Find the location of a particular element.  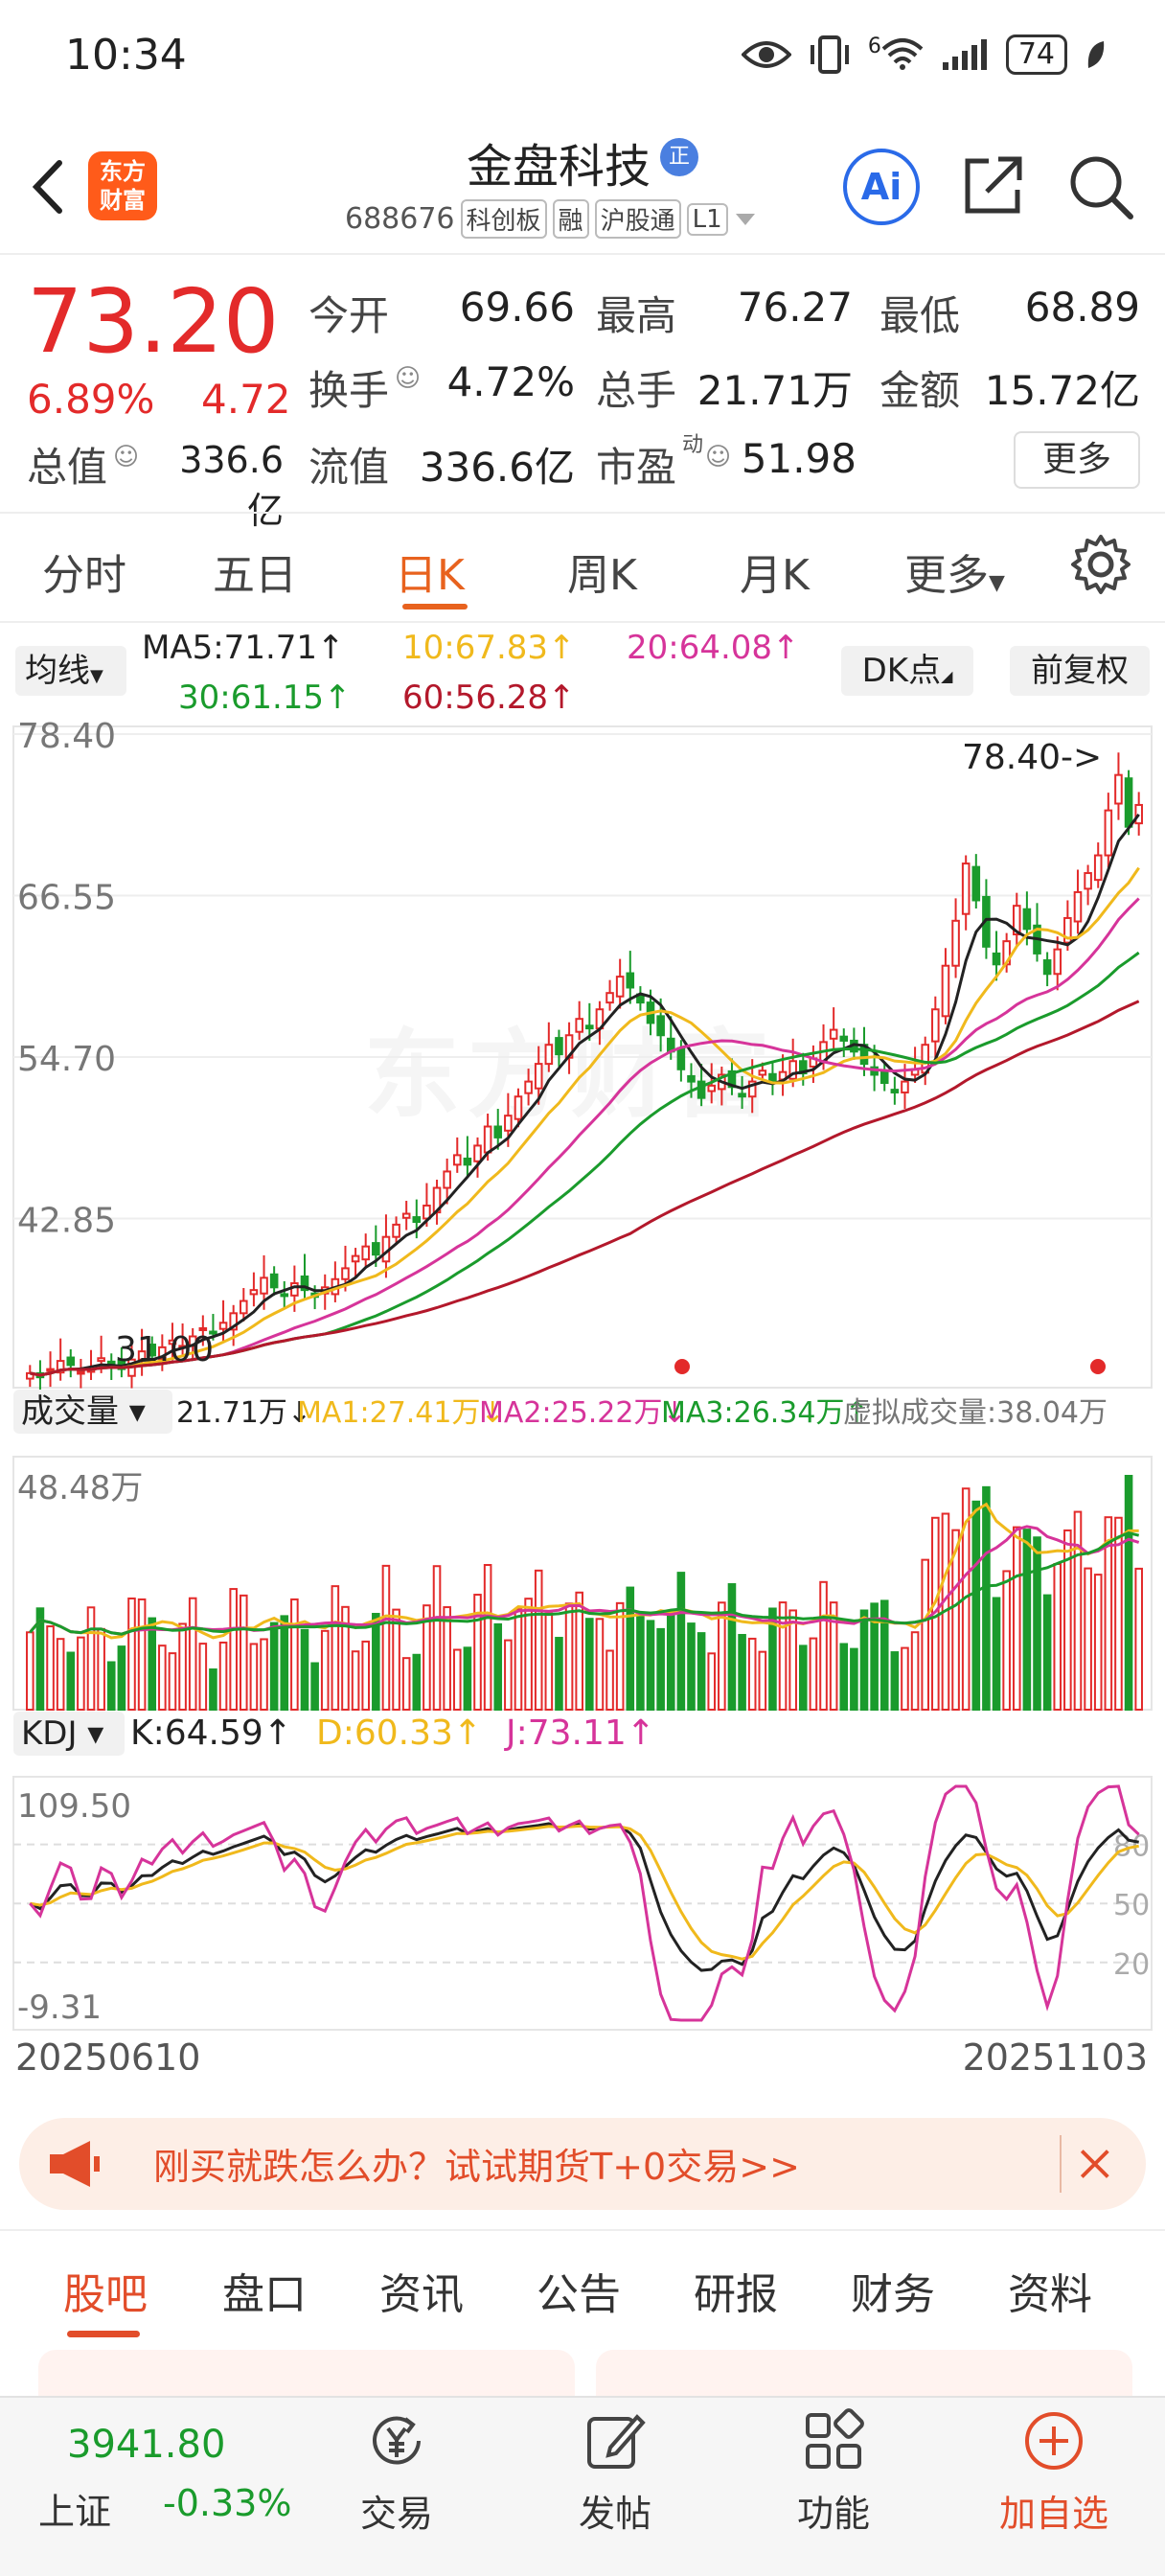

add-circle-icon is located at coordinates (1054, 2441).